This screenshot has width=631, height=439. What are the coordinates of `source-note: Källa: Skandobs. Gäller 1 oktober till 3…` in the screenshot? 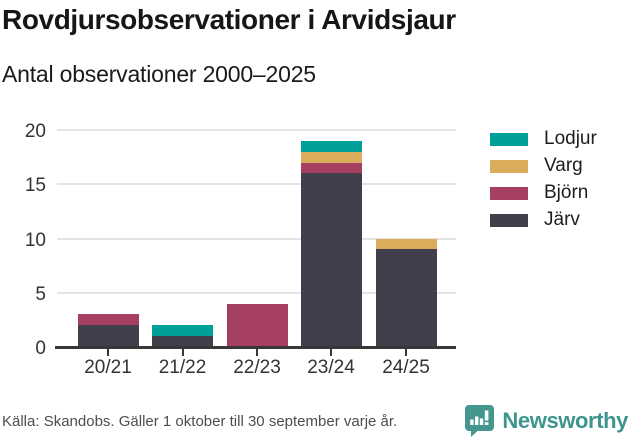 It's located at (200, 421).